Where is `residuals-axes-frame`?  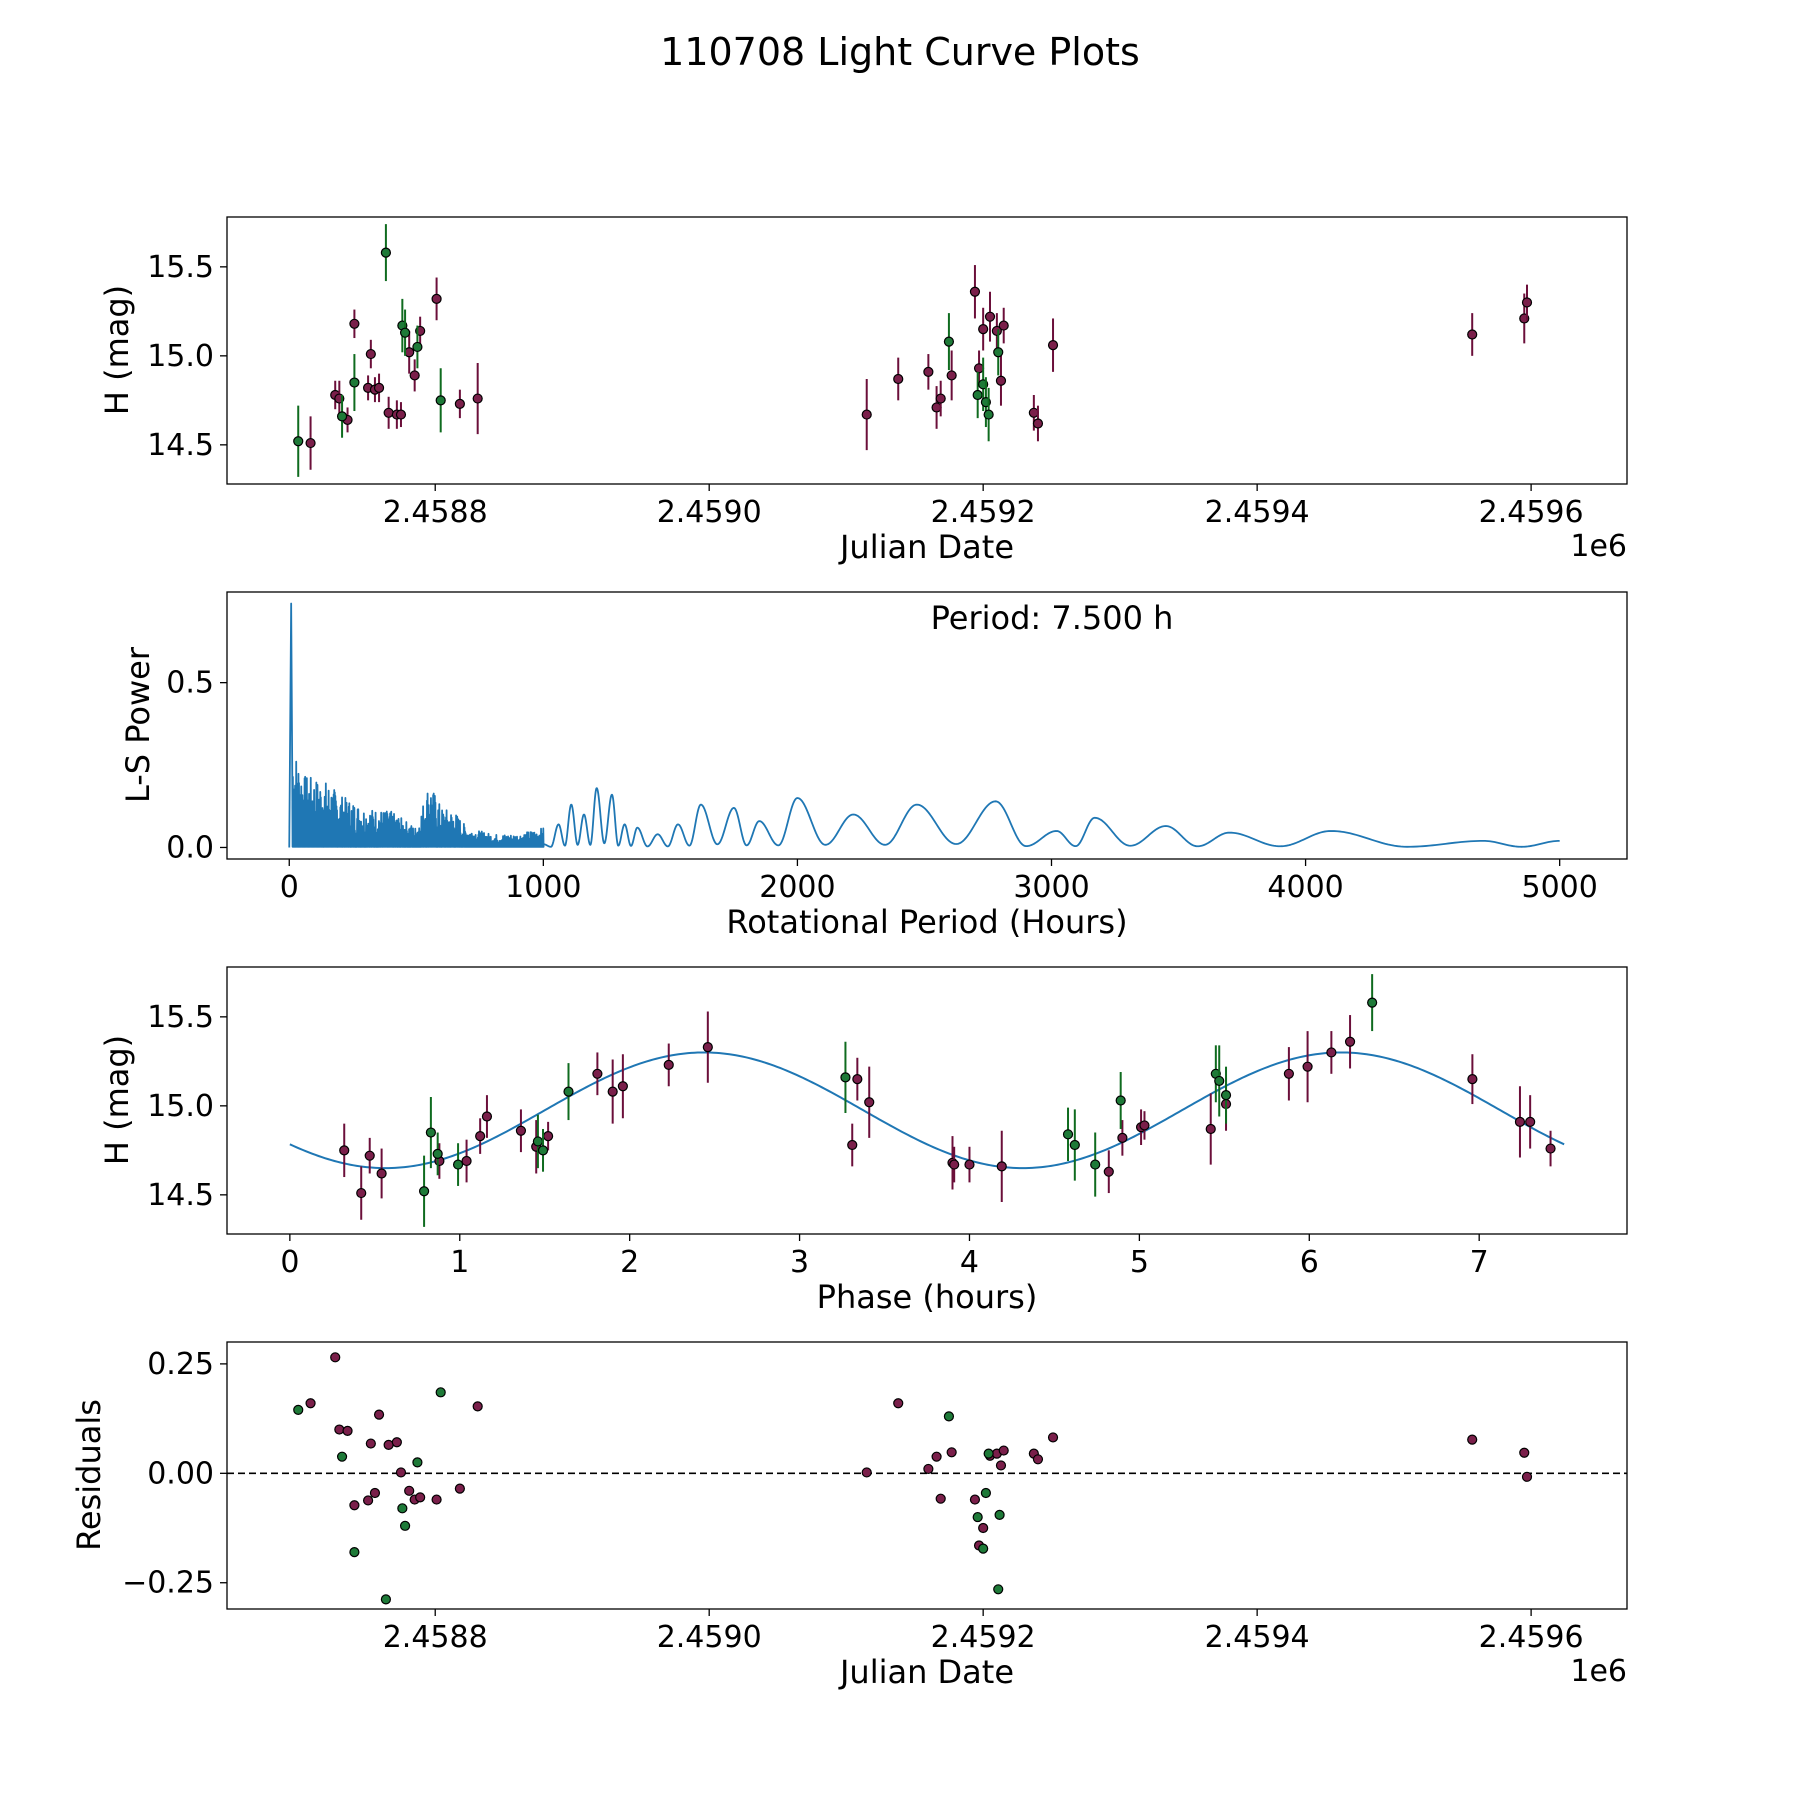
residuals-axes-frame is located at coordinates (927, 1475).